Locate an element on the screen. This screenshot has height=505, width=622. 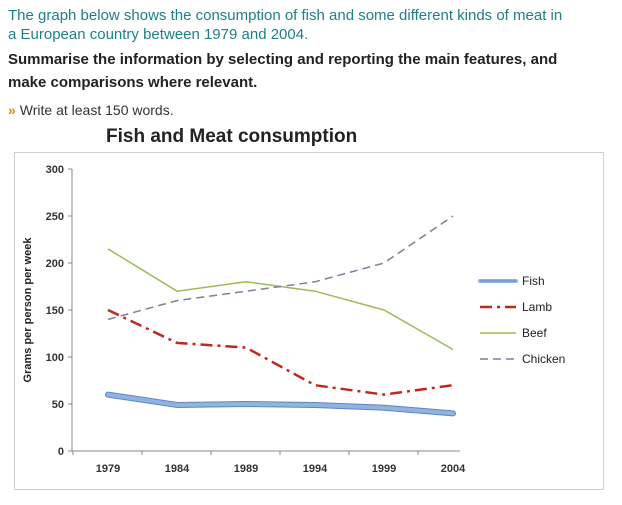
x-tick-label: 2004 is located at coordinates (453, 469).